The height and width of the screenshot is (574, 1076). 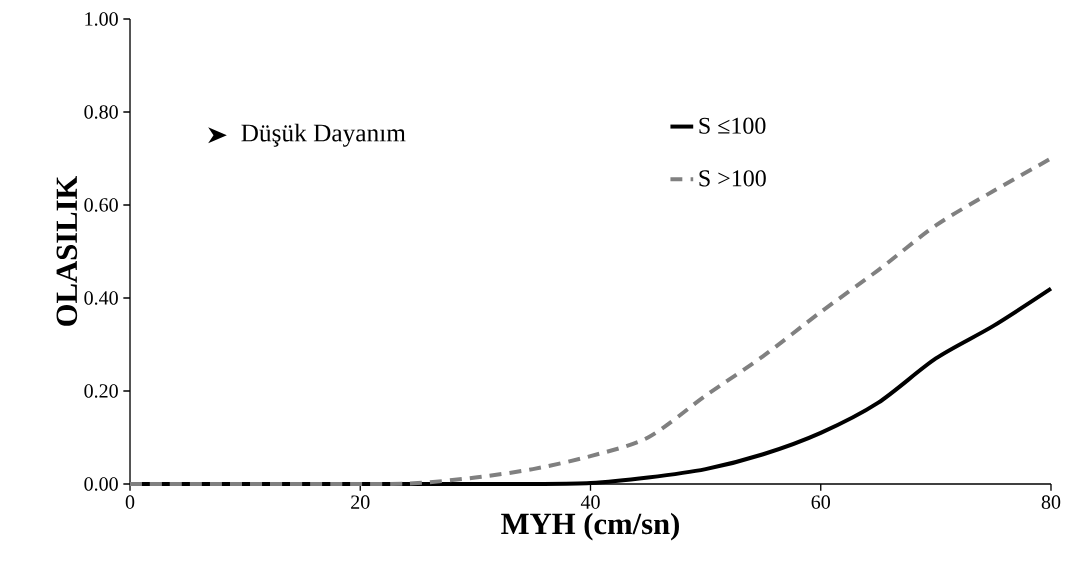 I want to click on y-tick-label: 0.40, so click(x=101, y=298).